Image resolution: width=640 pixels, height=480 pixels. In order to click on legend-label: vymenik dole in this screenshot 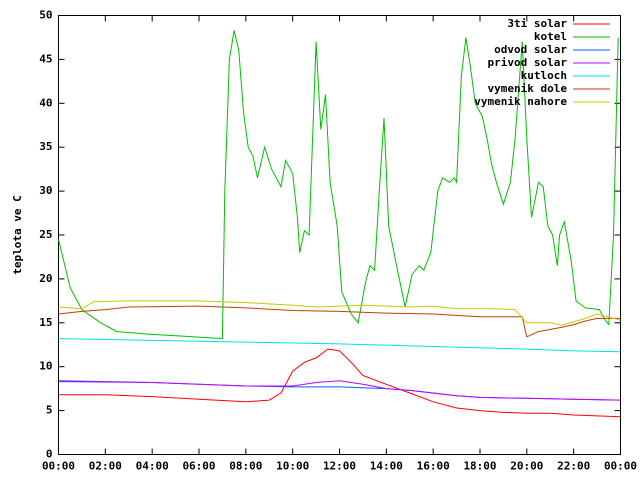, I will do `click(528, 88)`.